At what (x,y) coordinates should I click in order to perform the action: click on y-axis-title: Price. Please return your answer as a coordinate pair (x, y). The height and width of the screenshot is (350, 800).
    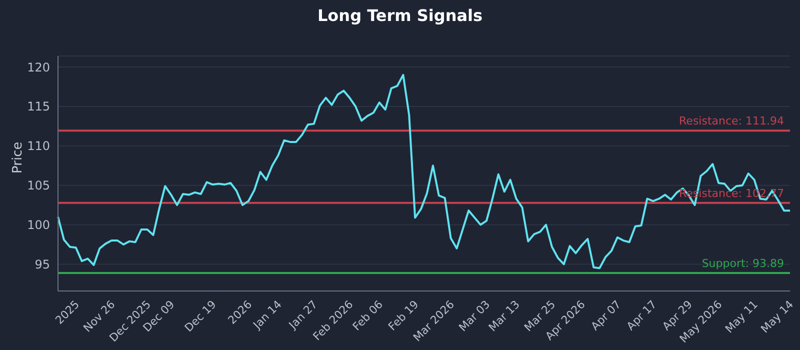
    Looking at the image, I should click on (18, 158).